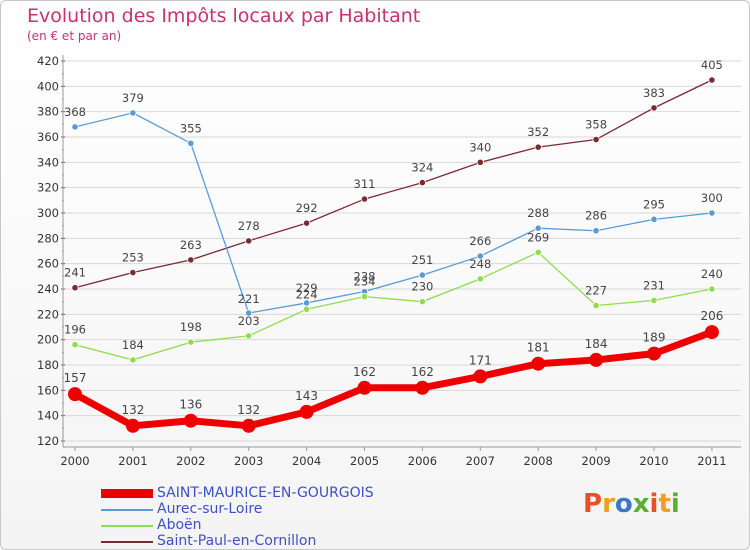  I want to click on data-label: 171, so click(480, 360).